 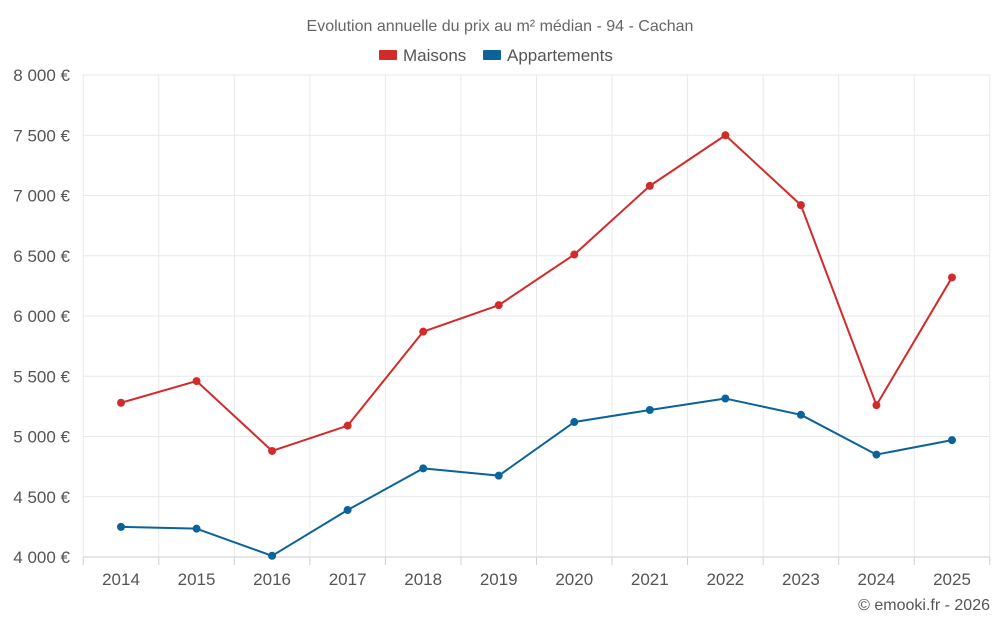 I want to click on x-tick-label: 2020, so click(x=574, y=579).